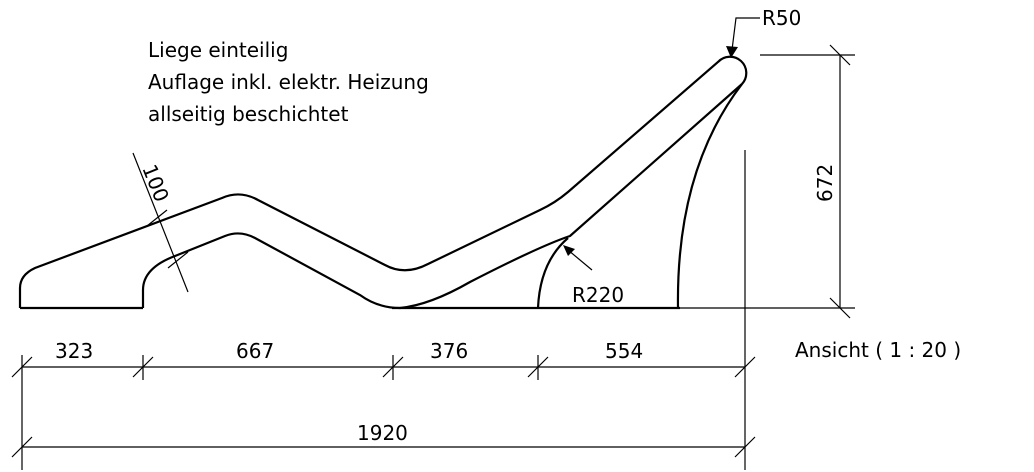  I want to click on note: allseitig beschichtet, so click(248, 114).